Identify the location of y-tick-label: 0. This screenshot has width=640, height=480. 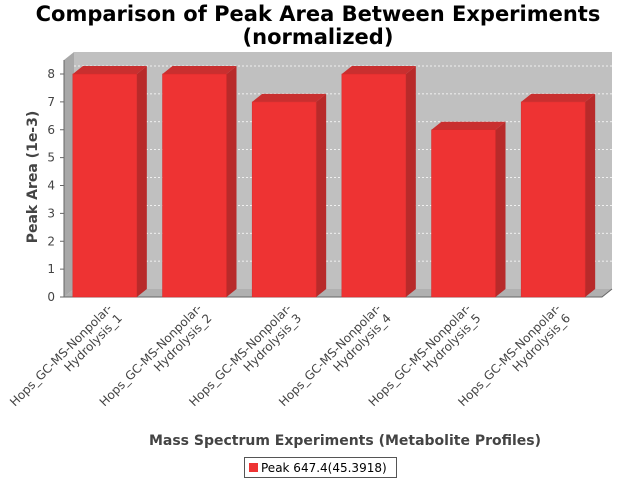
(51, 297).